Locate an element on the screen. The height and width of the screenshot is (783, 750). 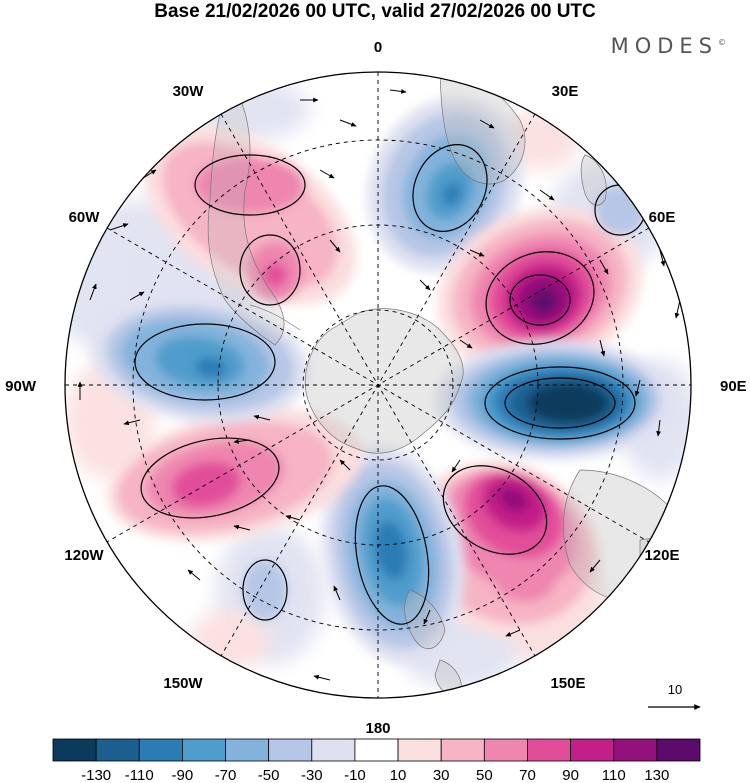
colorbar-tick-label: -30 is located at coordinates (312, 775).